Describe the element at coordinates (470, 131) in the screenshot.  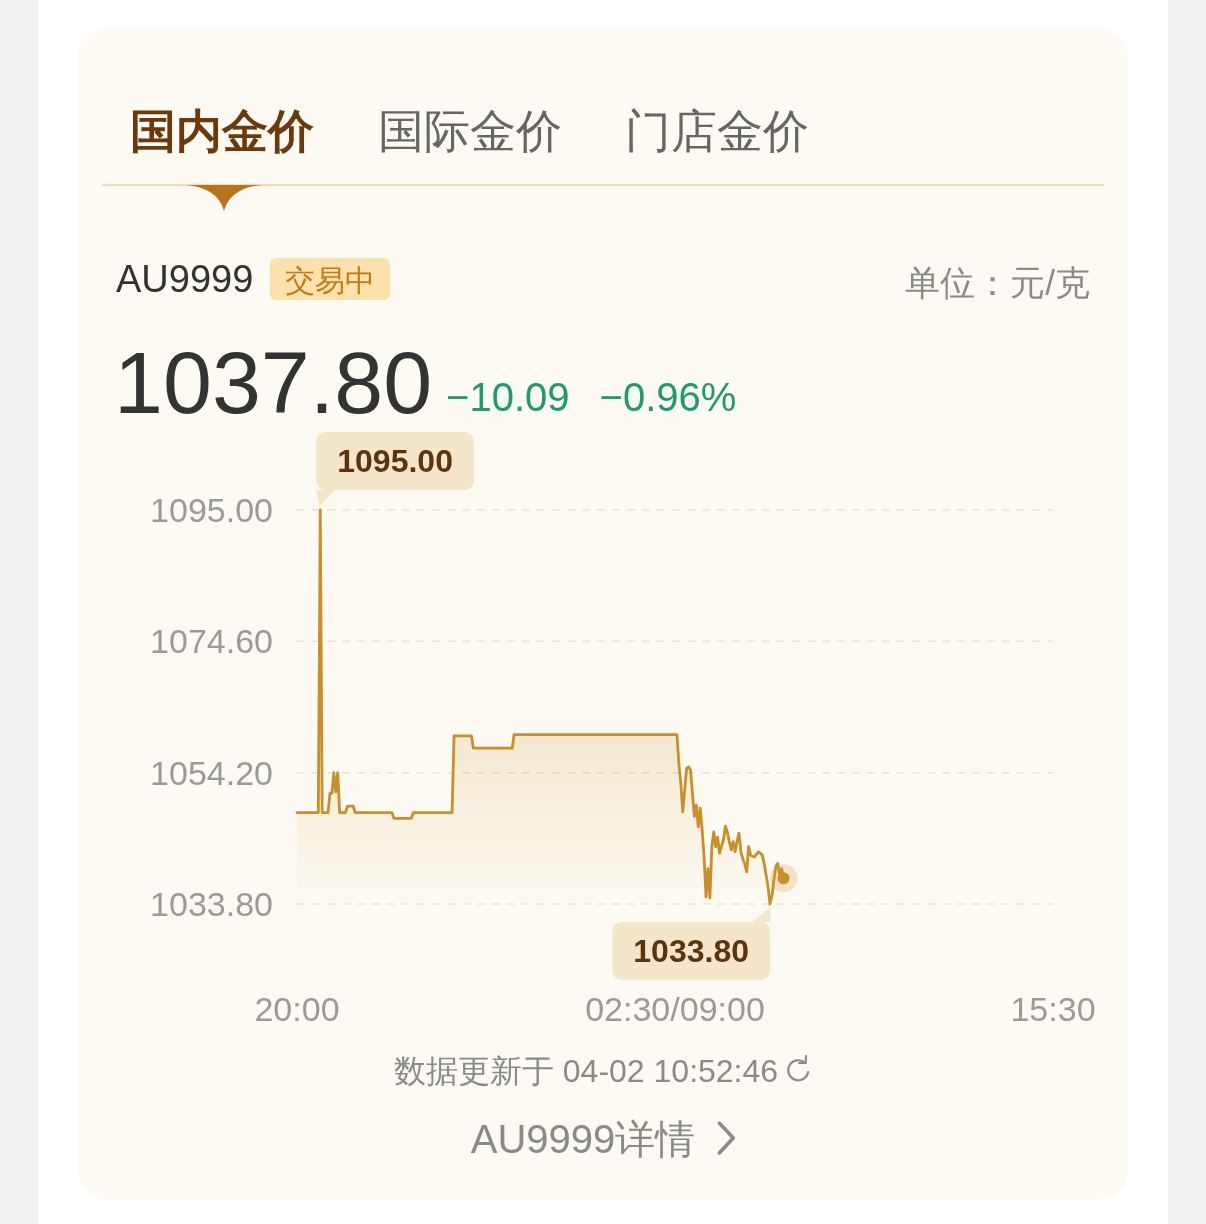
I see `text: 国际金价` at that location.